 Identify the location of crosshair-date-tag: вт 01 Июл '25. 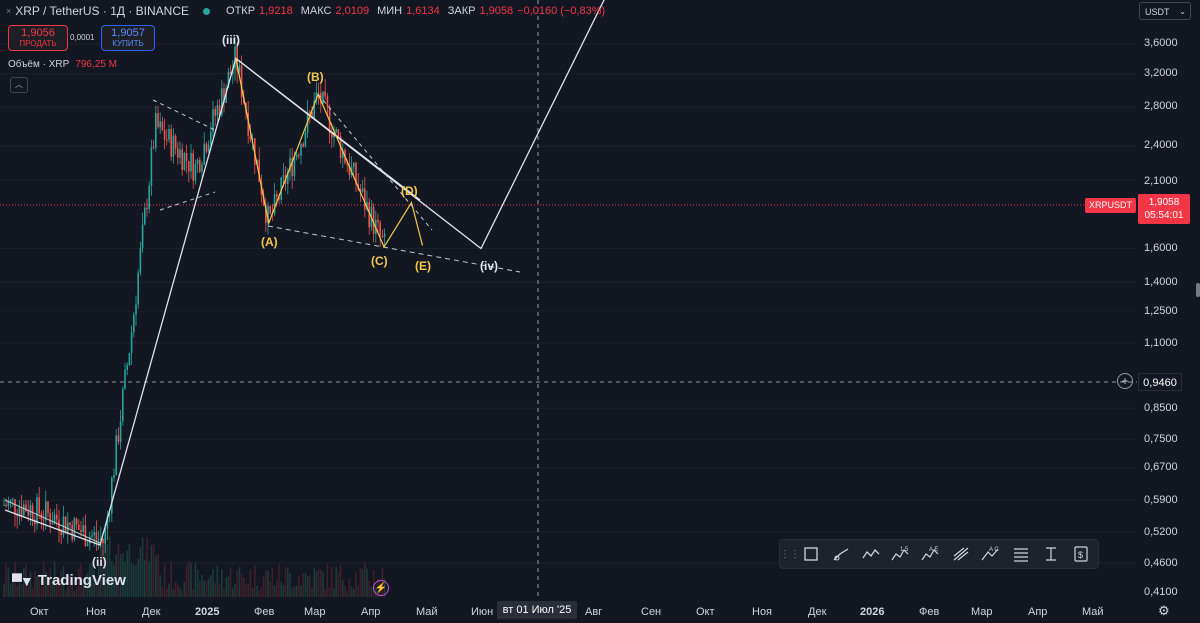
(537, 610).